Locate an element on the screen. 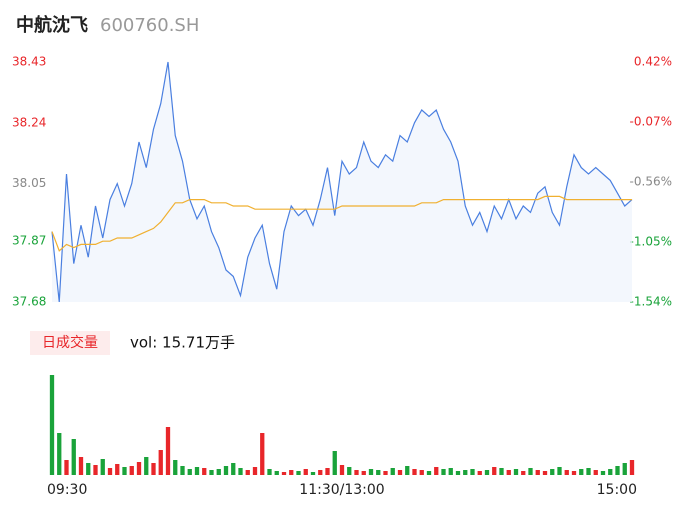 This screenshot has width=686, height=524. y-tick-label: 38.43 is located at coordinates (29, 62).